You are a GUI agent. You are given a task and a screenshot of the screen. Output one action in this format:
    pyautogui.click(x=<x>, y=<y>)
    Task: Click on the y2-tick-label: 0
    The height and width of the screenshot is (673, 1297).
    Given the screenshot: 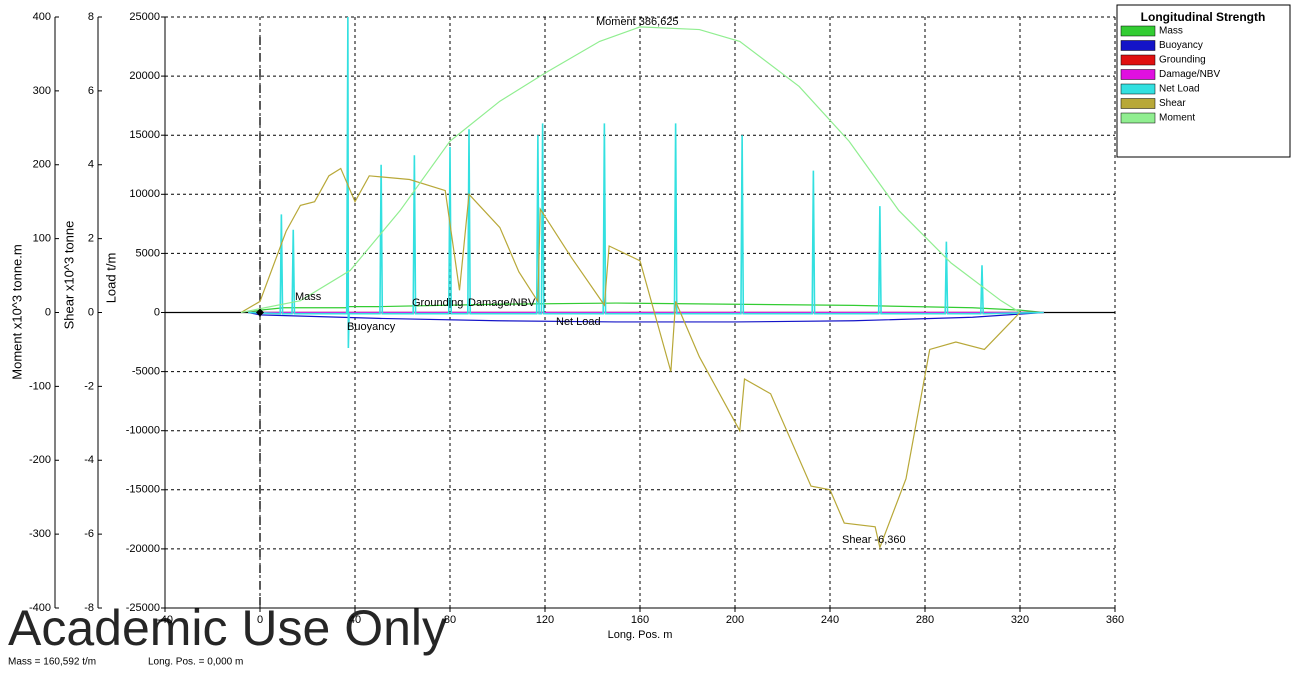 What is the action you would take?
    pyautogui.click(x=91, y=312)
    